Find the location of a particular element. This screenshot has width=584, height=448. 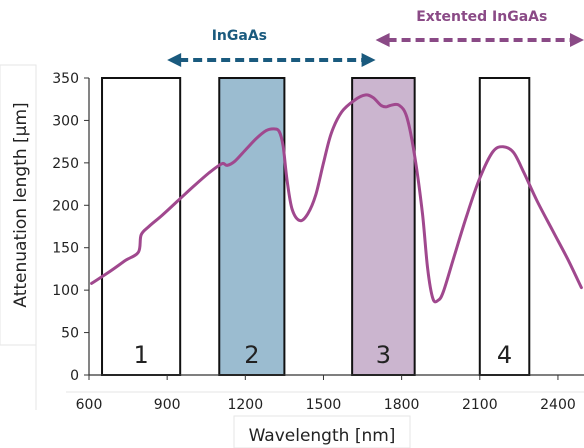

band-1-rect is located at coordinates (141, 226).